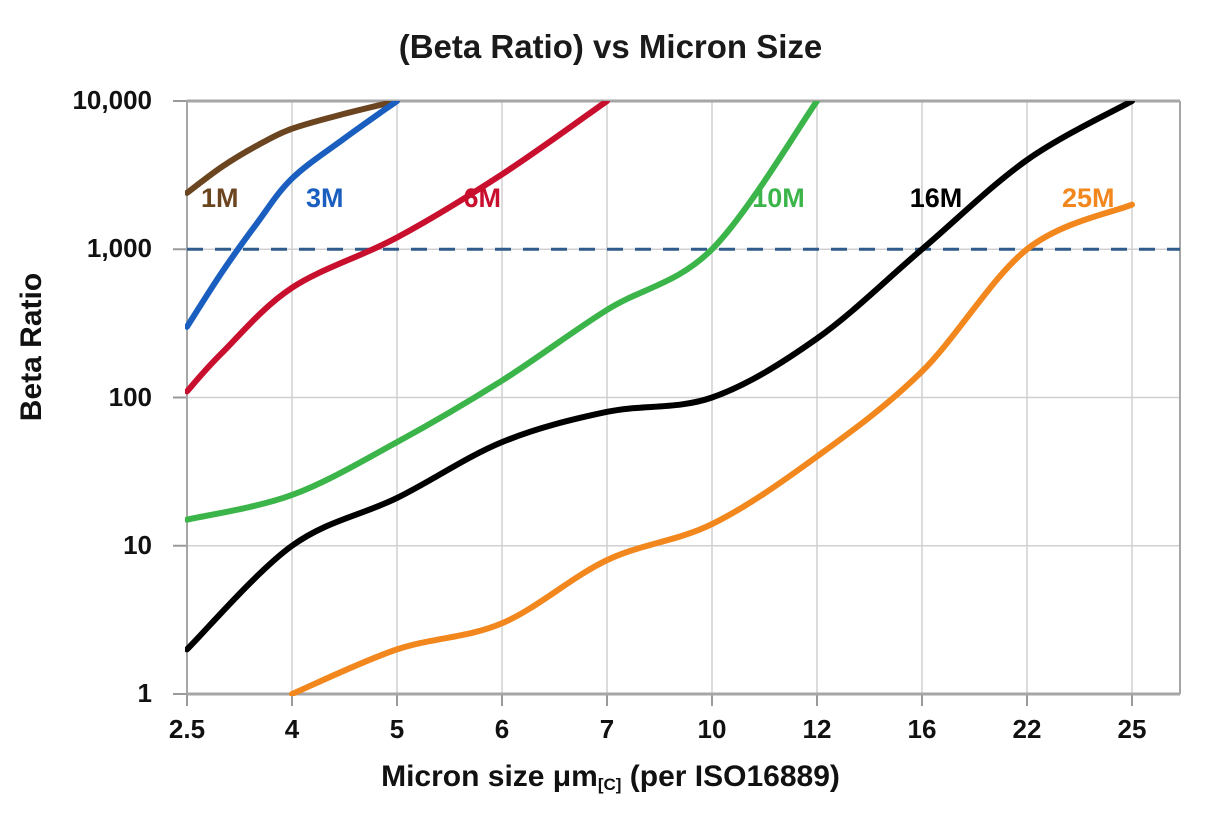 The image size is (1221, 836). What do you see at coordinates (112, 100) in the screenshot?
I see `y-tick-label-10000: 10,000` at bounding box center [112, 100].